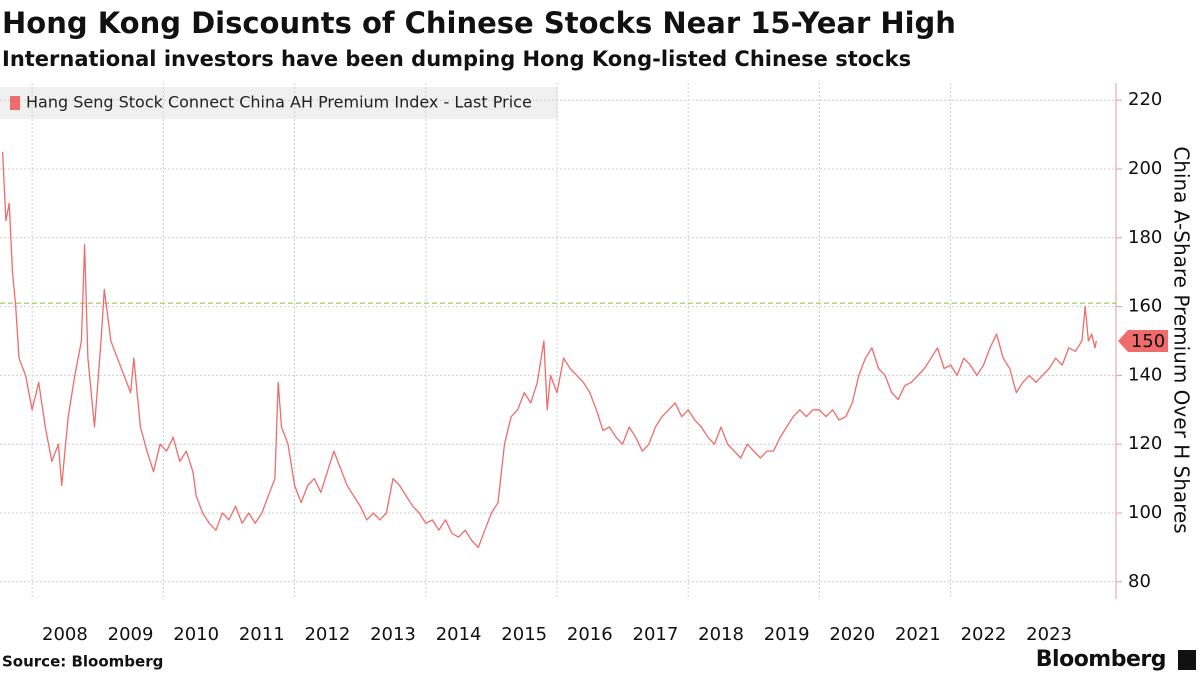  Describe the element at coordinates (1145, 237) in the screenshot. I see `y-tick-label: 180` at that location.